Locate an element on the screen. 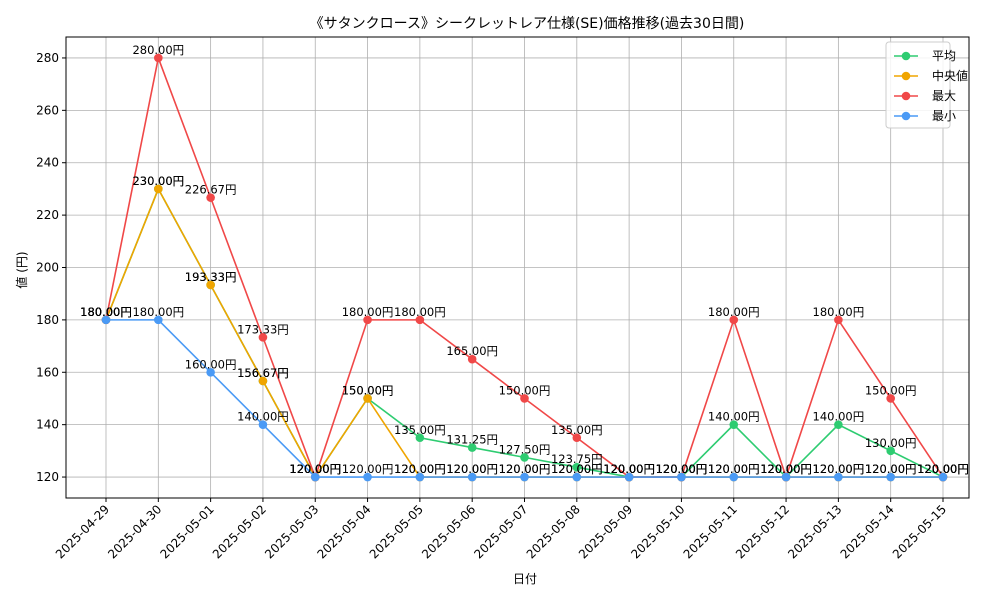  y-tick-label: 220 is located at coordinates (47, 215).